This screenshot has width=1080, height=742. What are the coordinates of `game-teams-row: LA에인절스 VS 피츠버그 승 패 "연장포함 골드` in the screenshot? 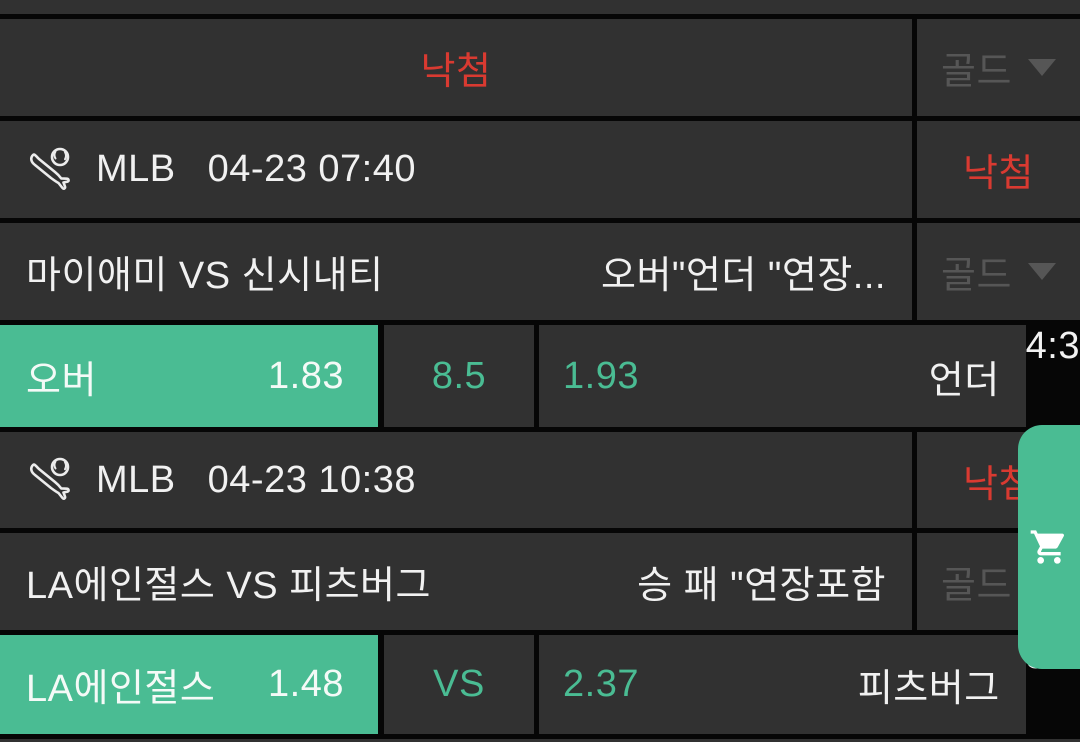 It's located at (540, 581).